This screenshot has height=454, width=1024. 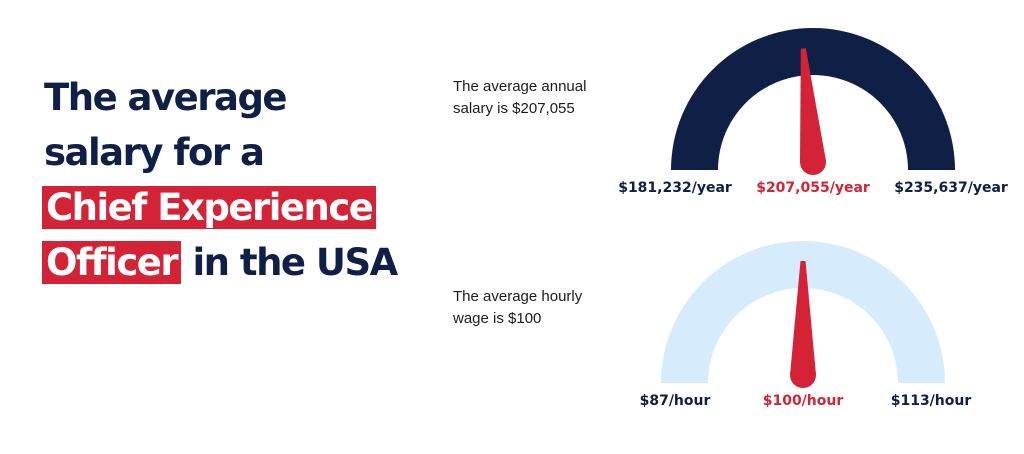 What do you see at coordinates (813, 106) in the screenshot?
I see `annual-gauge-needle` at bounding box center [813, 106].